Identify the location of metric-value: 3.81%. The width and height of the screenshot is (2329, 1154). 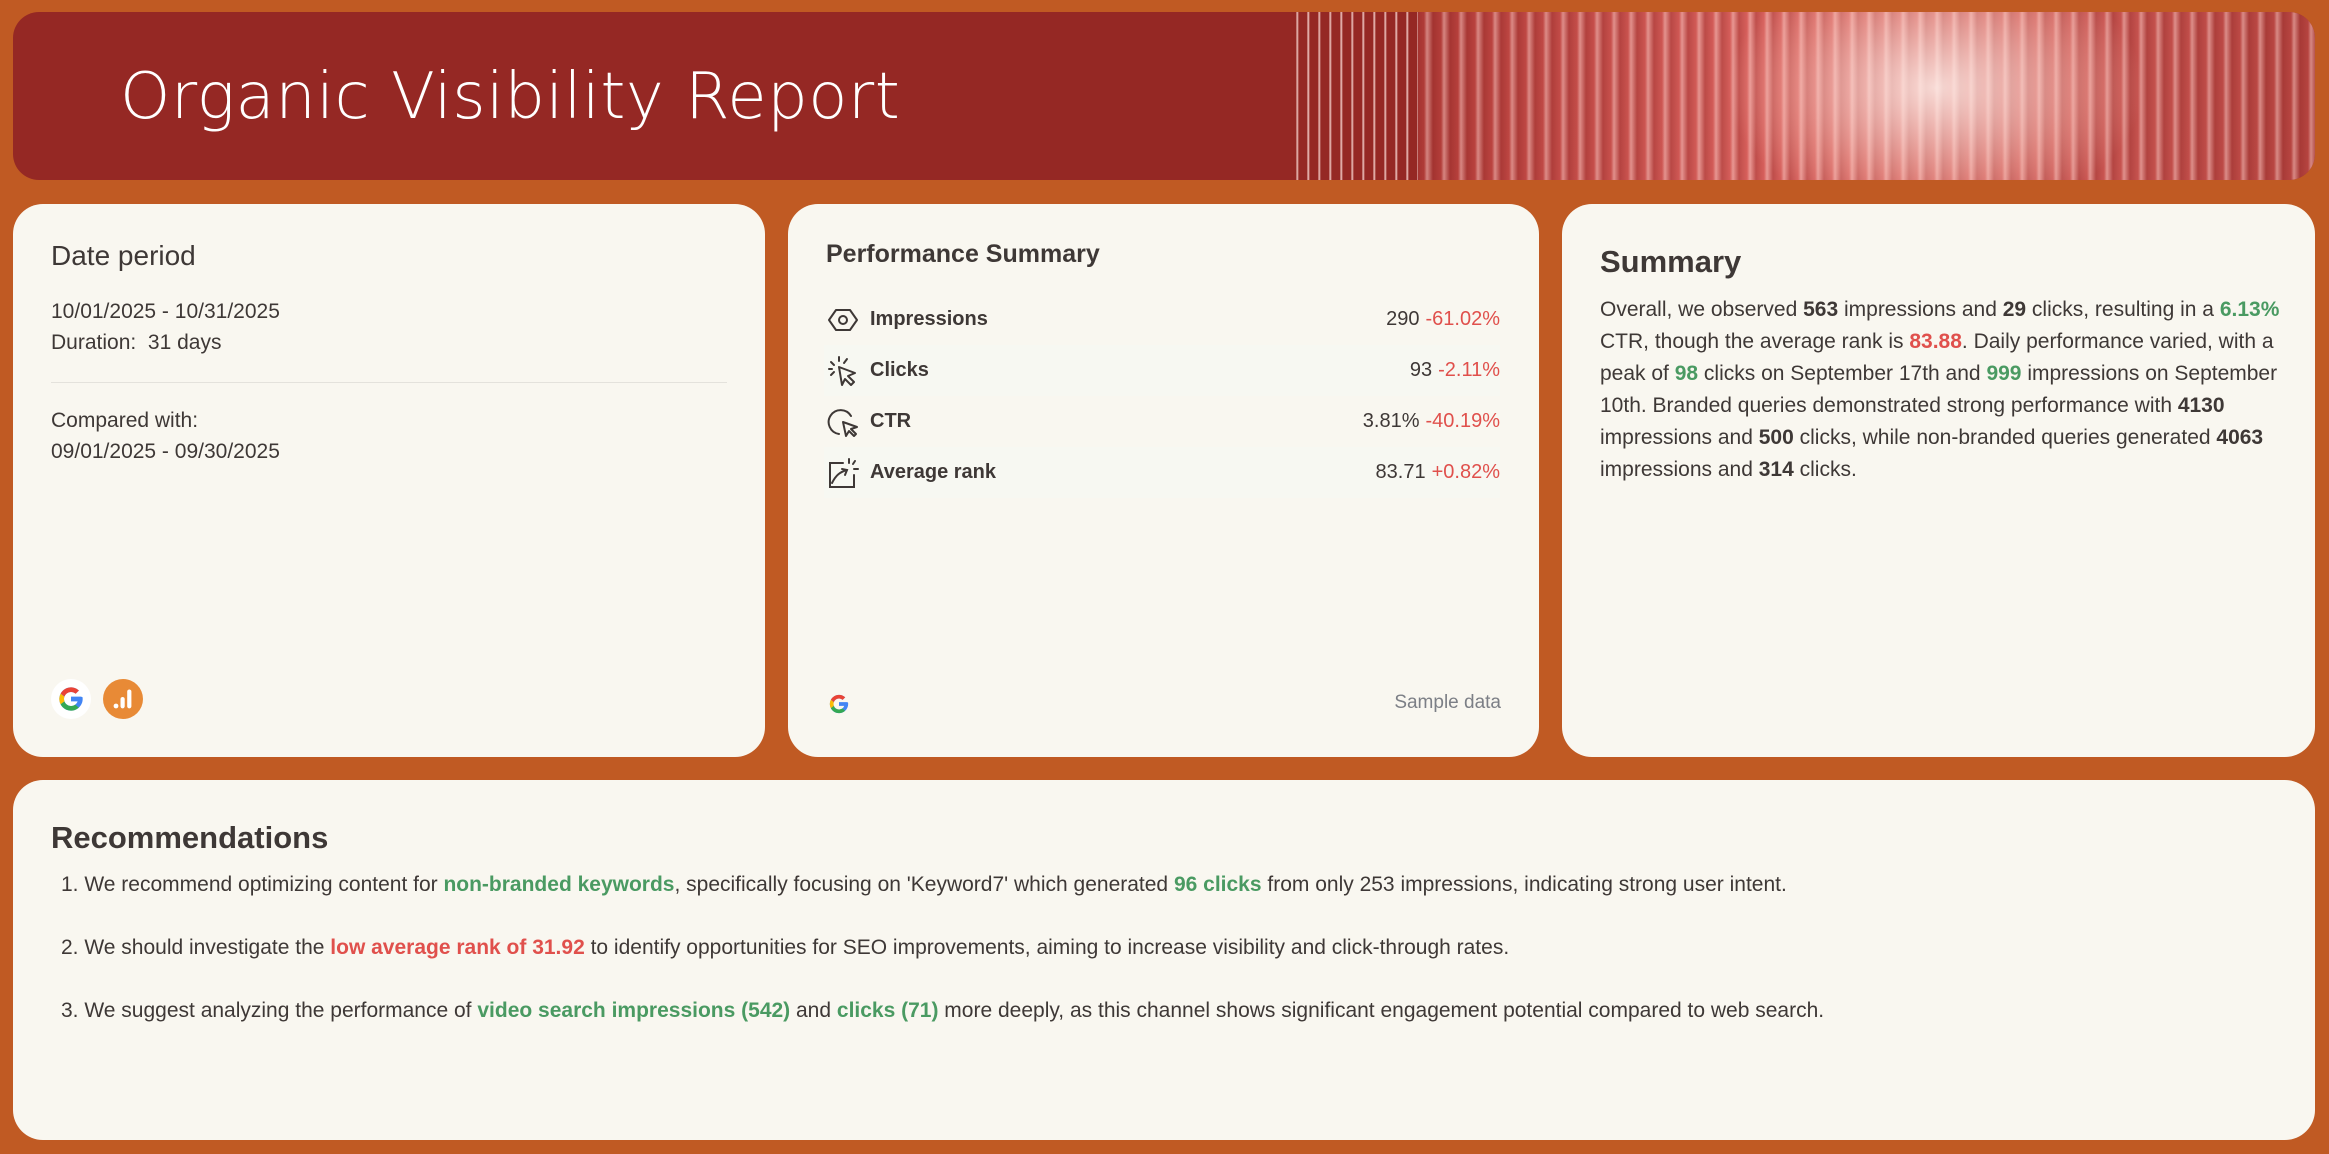
(1391, 421).